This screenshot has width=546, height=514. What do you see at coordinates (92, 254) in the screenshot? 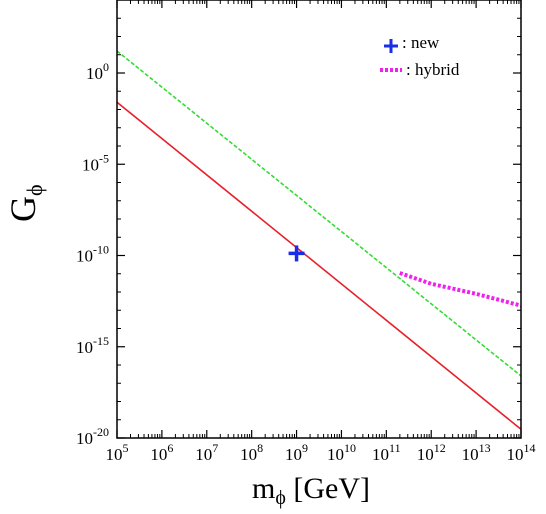
I see `y-tick-label: 10⁻¹⁰` at bounding box center [92, 254].